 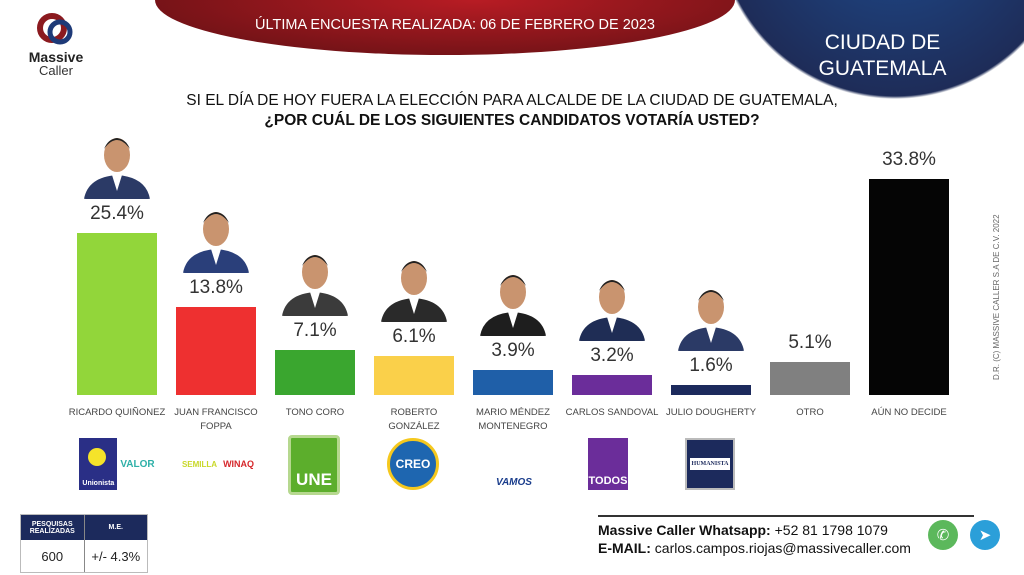 I want to click on category-label: RICARDO QUIÑONEZ, so click(x=117, y=412).